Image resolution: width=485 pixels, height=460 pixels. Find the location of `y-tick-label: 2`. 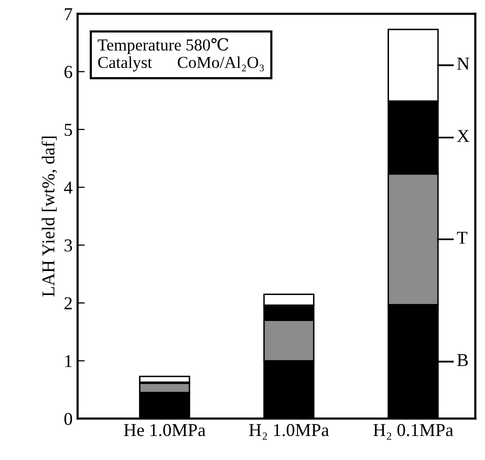

y-tick-label: 2 is located at coordinates (68, 303).